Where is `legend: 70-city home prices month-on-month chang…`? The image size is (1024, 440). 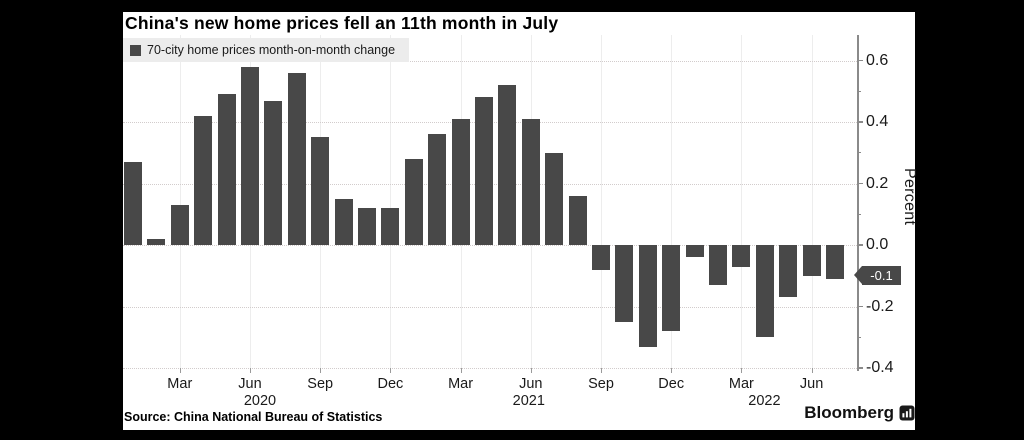 legend: 70-city home prices month-on-month chang… is located at coordinates (266, 50).